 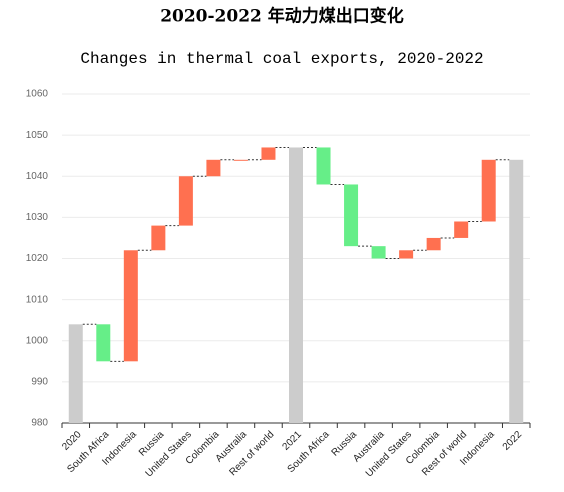 I want to click on x-tick-label: 2021, so click(x=292, y=441).